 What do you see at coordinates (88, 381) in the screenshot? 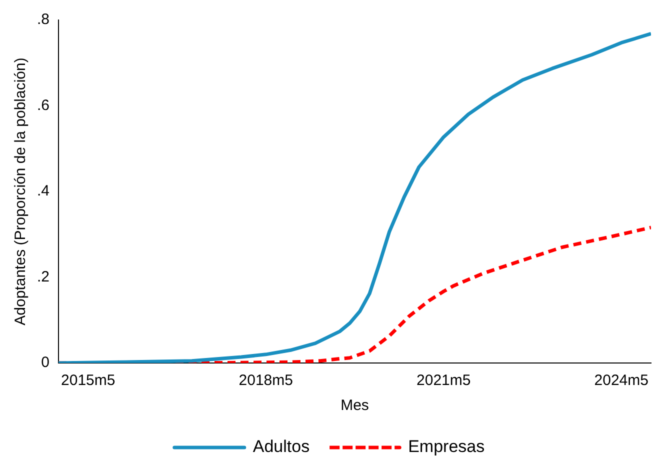
I see `x-tick-label: 2015m5` at bounding box center [88, 381].